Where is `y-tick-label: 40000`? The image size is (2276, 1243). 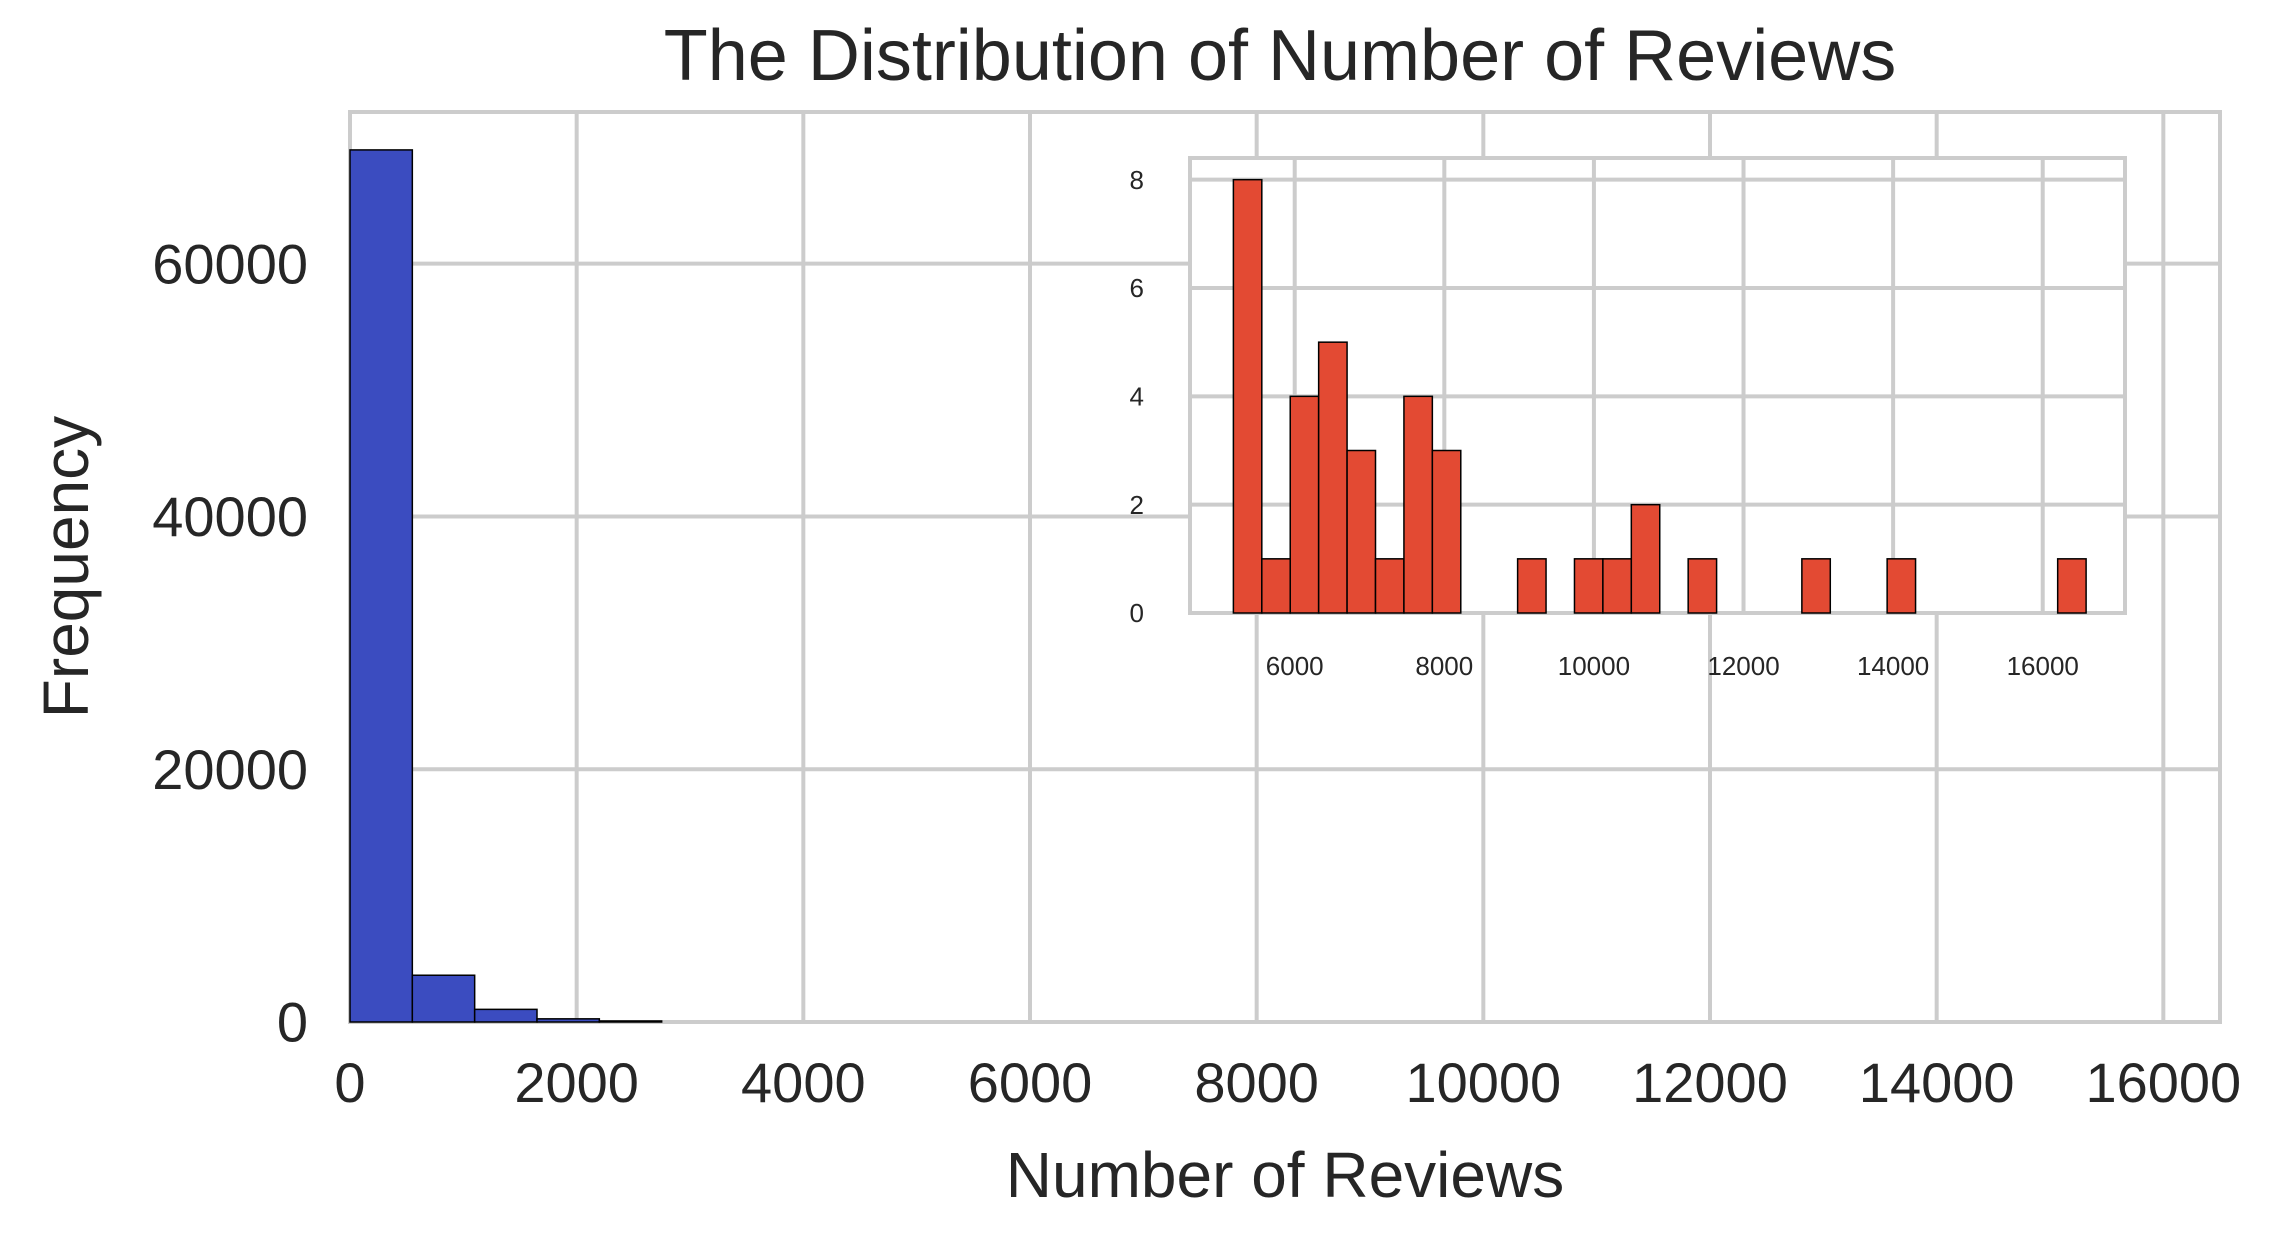
y-tick-label: 40000 is located at coordinates (230, 516).